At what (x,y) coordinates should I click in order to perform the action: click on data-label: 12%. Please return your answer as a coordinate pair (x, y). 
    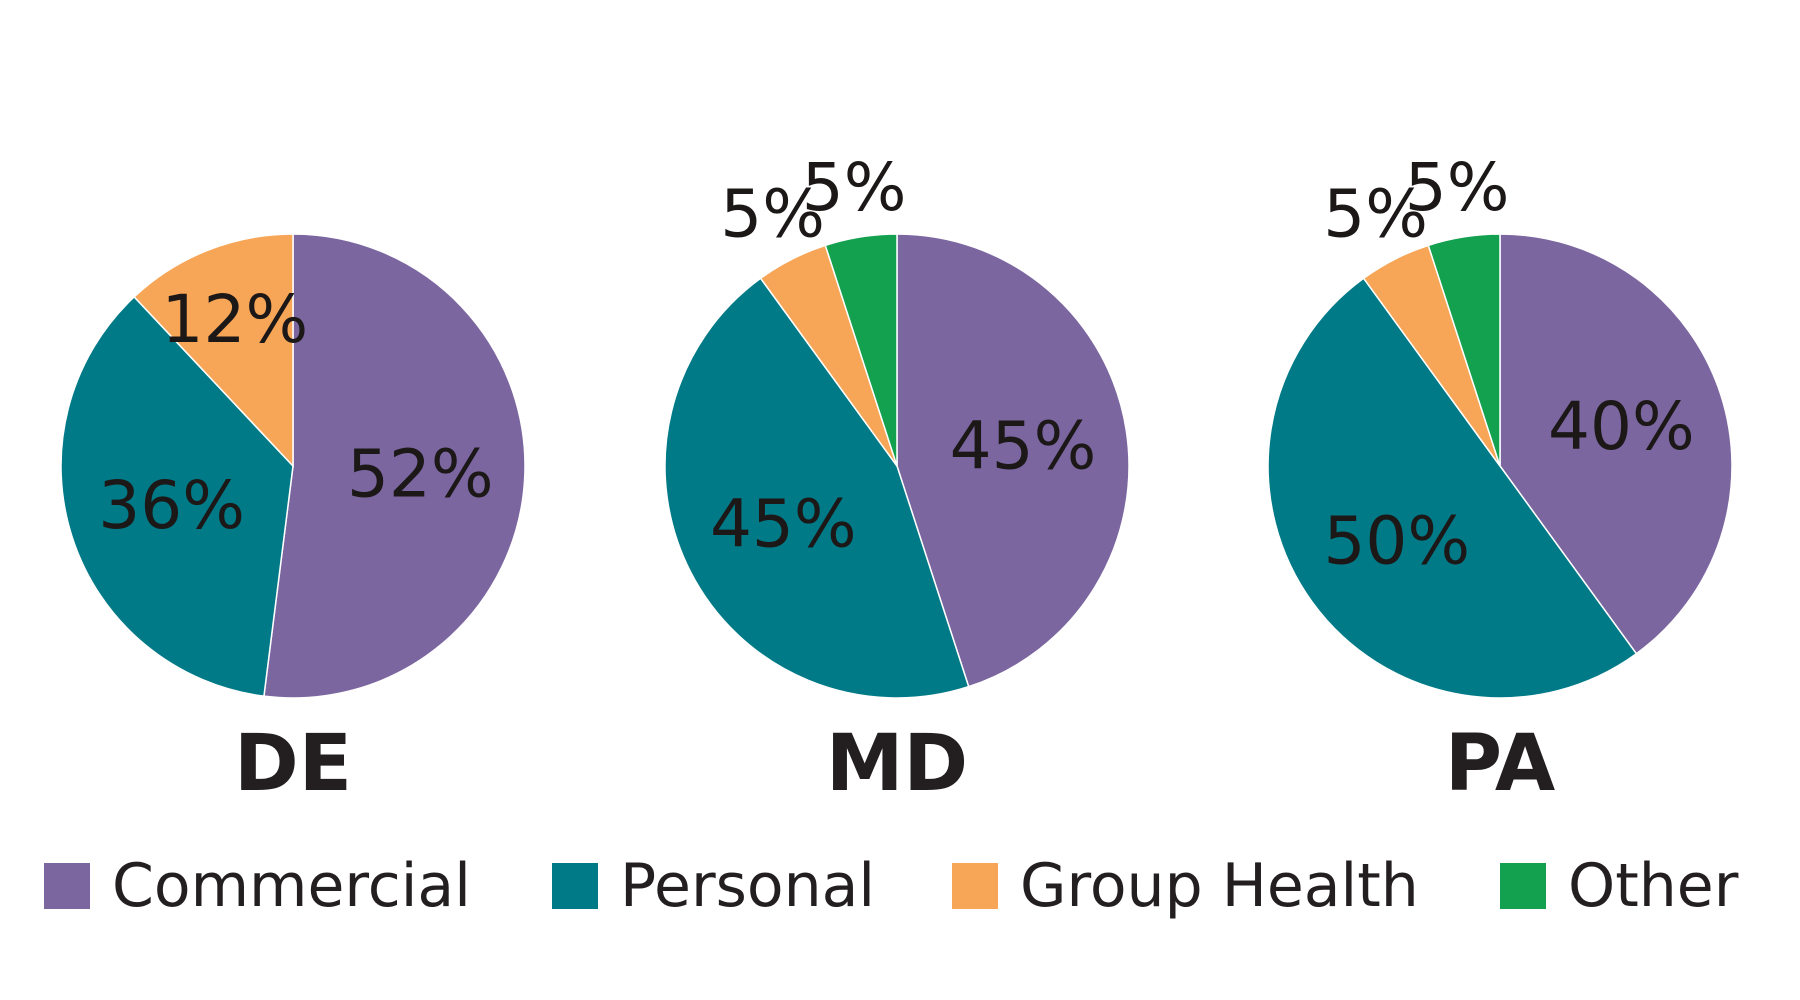
    Looking at the image, I should click on (235, 319).